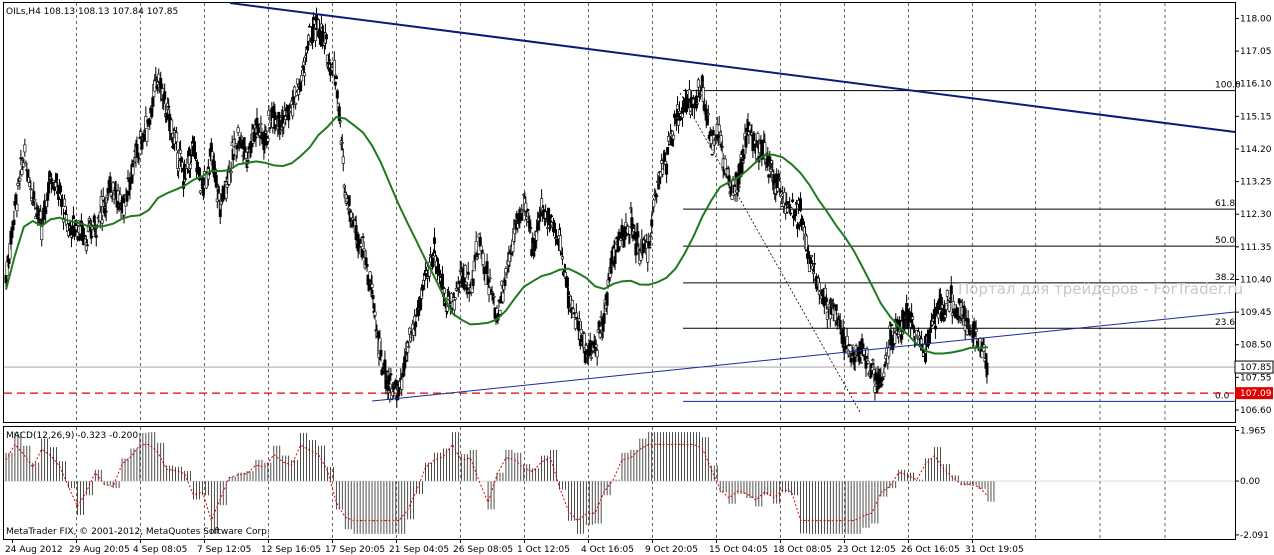 This screenshot has width=1274, height=555. Describe the element at coordinates (802, 550) in the screenshot. I see `time-tick-label: 18 Oct 08:05` at that location.